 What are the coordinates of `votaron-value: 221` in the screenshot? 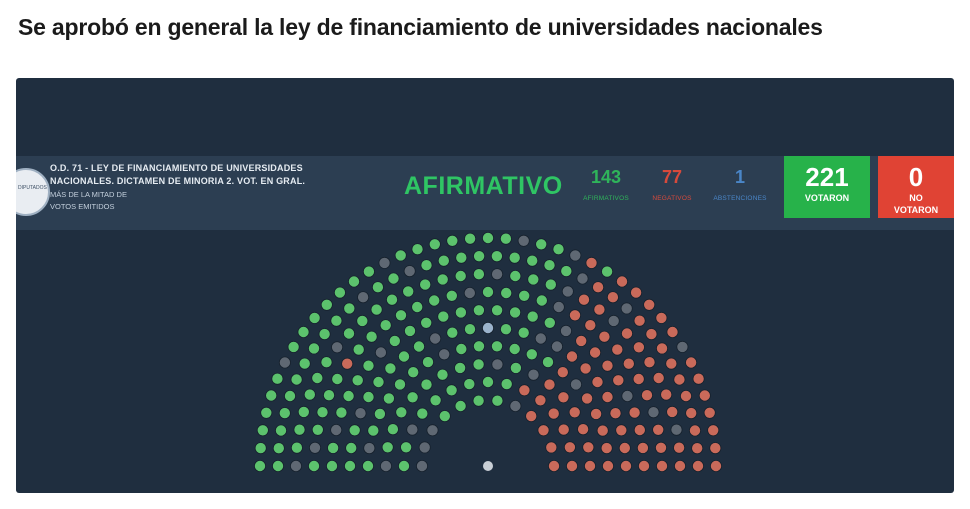 It's located at (827, 177).